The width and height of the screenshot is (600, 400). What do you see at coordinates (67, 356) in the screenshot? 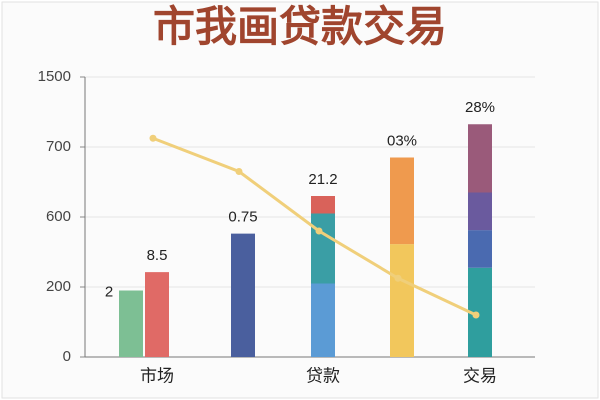
I see `y-tick-label: 0` at bounding box center [67, 356].